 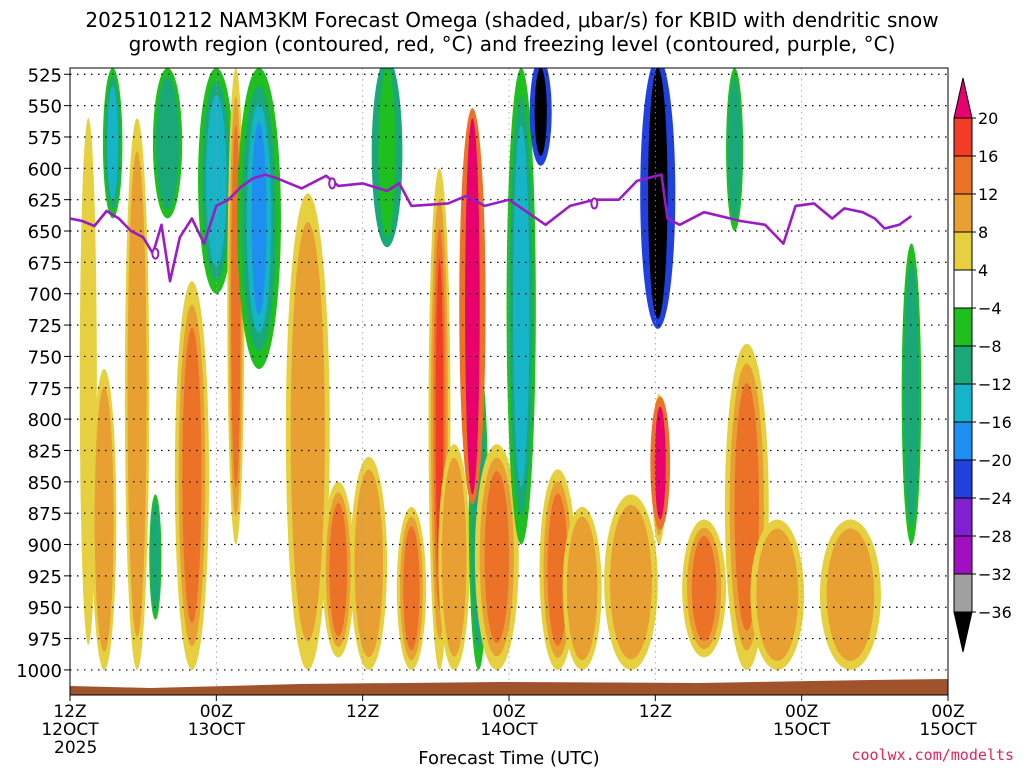 What do you see at coordinates (655, 712) in the screenshot?
I see `x-tick-label-48-line1: 12Z` at bounding box center [655, 712].